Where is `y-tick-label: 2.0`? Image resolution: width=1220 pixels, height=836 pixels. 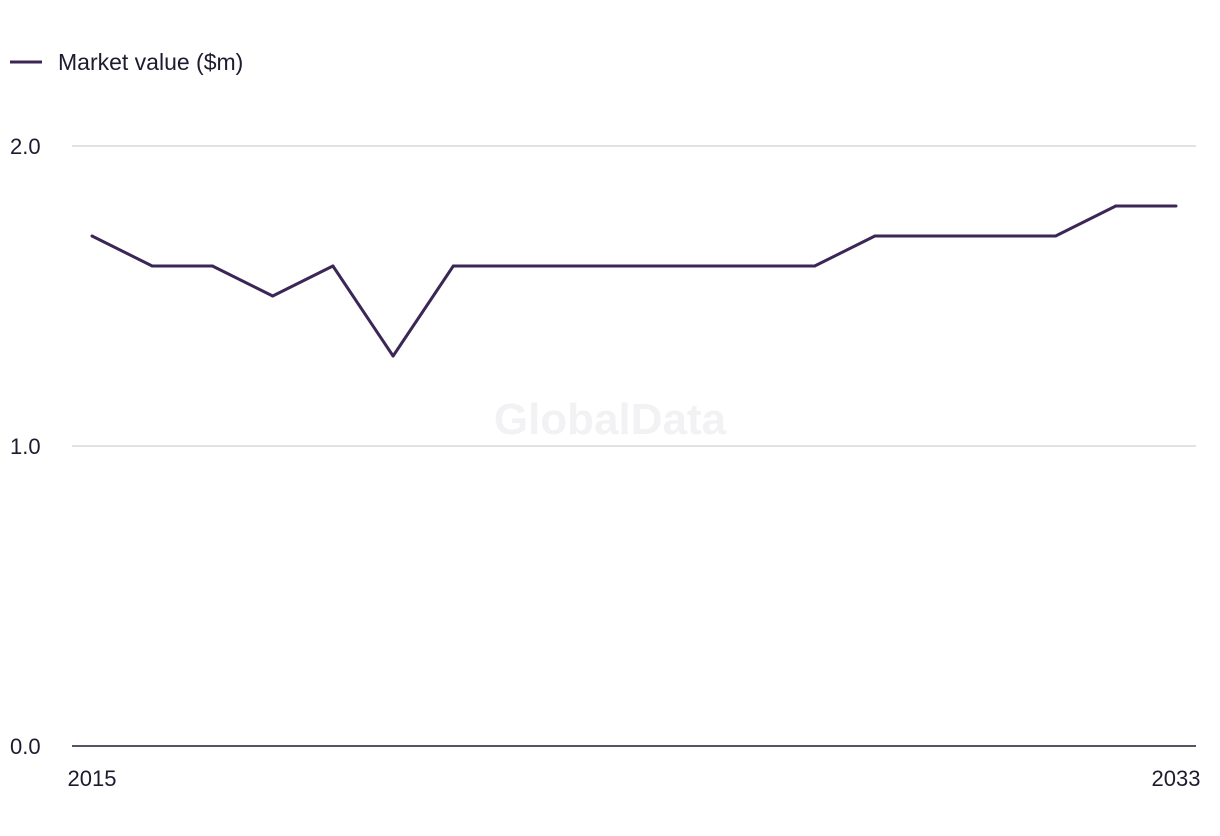 y-tick-label: 2.0 is located at coordinates (25, 146).